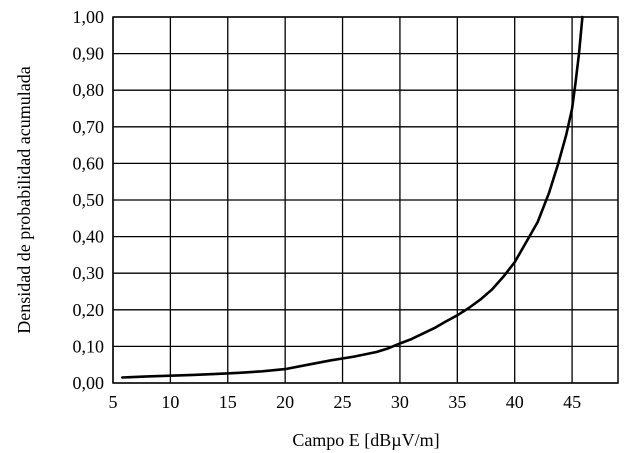 Image resolution: width=630 pixels, height=453 pixels. Describe the element at coordinates (285, 402) in the screenshot. I see `x-tick-label: 20` at that location.